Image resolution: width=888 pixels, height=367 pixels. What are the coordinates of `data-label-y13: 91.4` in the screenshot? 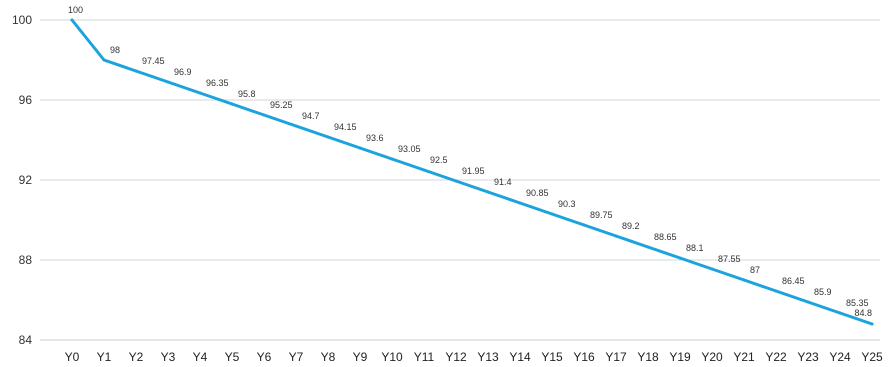 It's located at (503, 182).